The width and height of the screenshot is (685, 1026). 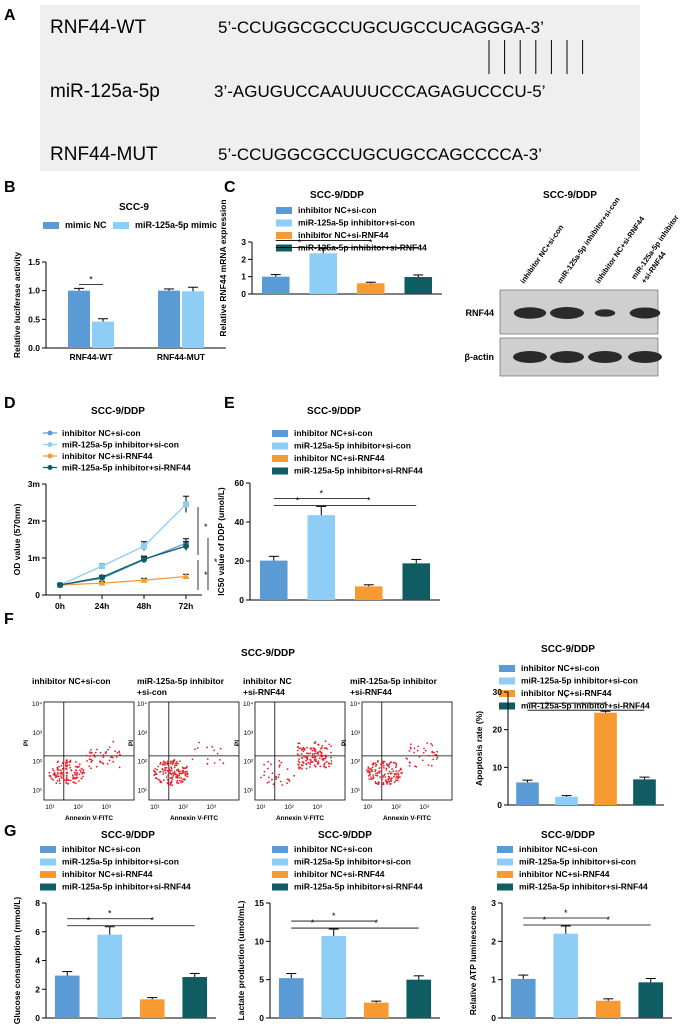 I want to click on chartG2-sig-1-3-star: *, so click(x=334, y=916).